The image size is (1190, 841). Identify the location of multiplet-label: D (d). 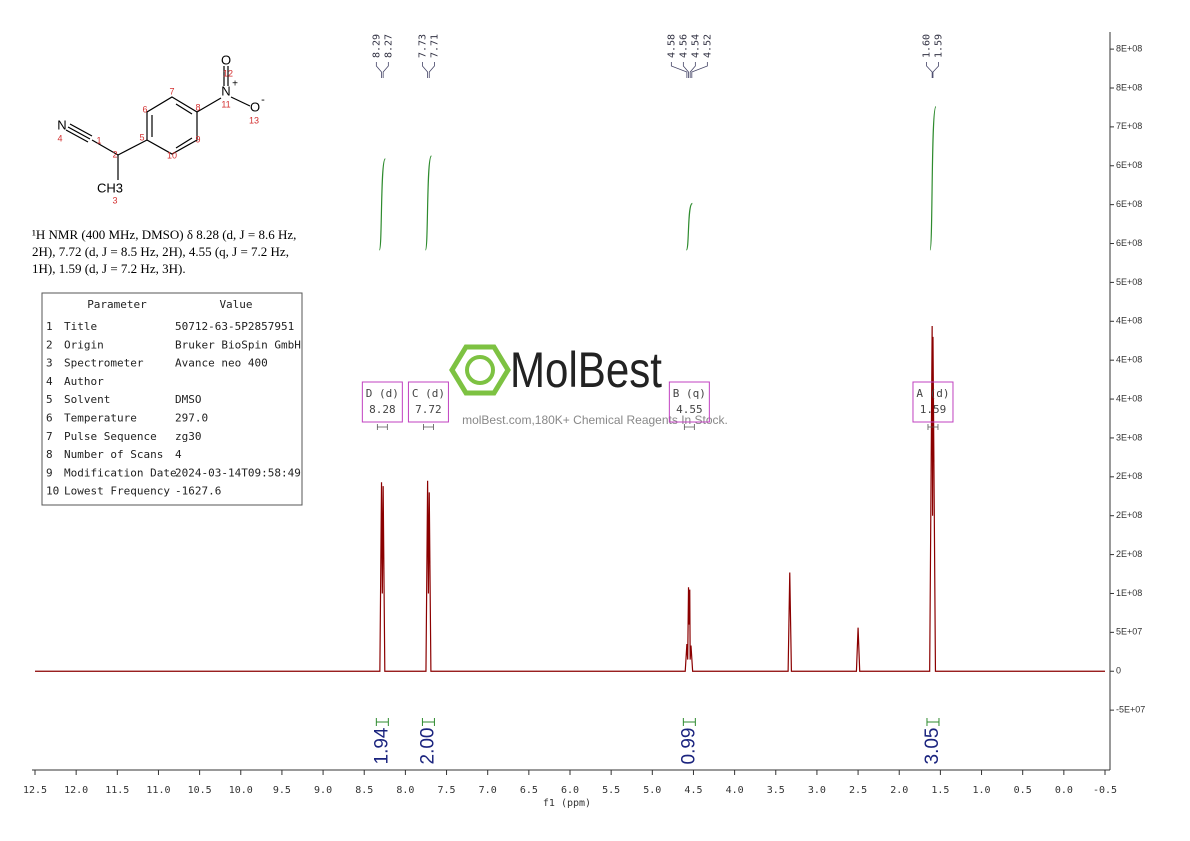
(382, 393).